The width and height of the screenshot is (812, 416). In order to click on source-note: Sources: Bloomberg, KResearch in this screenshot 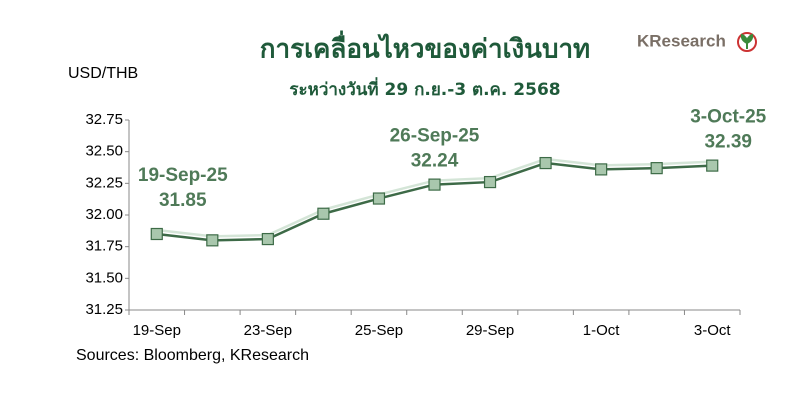, I will do `click(192, 355)`.